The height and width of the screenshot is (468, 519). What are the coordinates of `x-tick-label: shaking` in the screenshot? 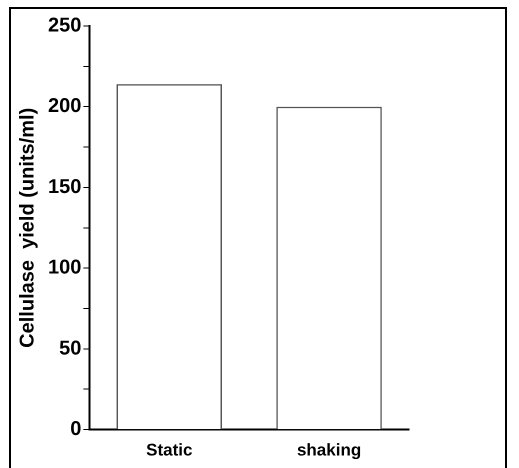 It's located at (329, 450).